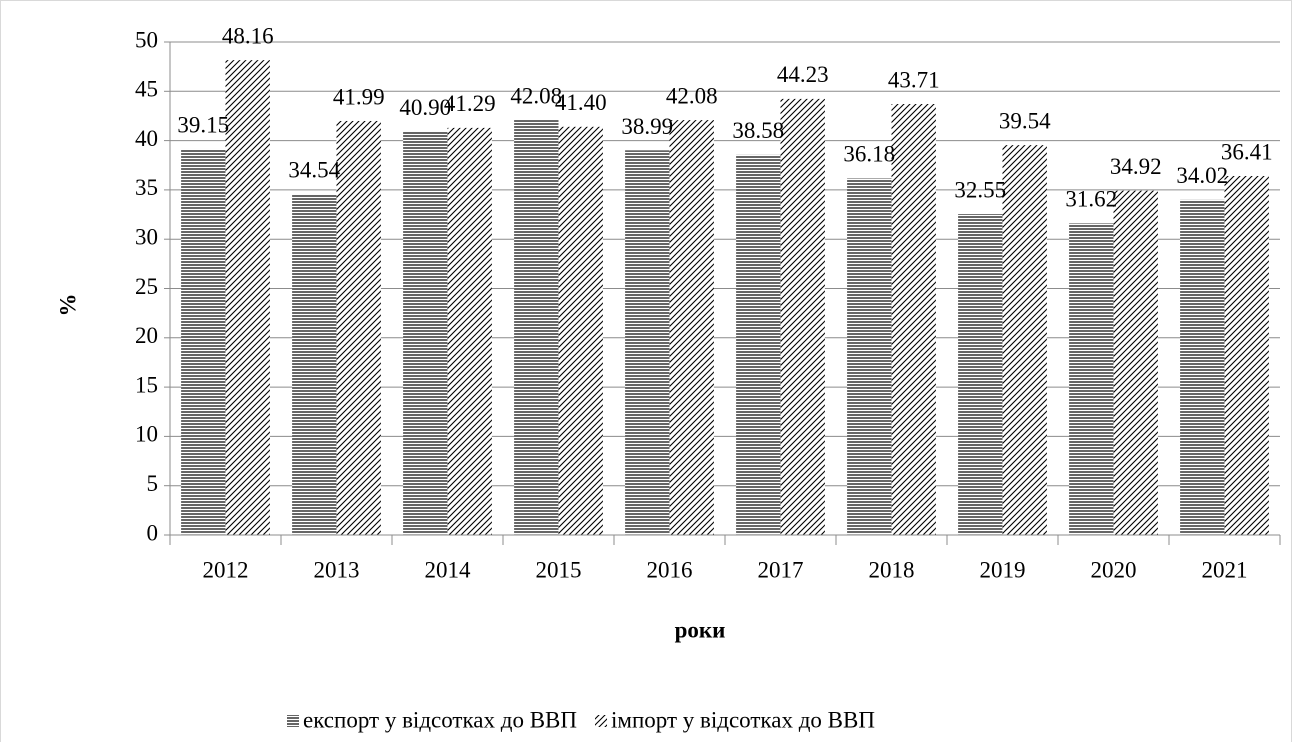  I want to click on data-label: 39.54, so click(1025, 120).